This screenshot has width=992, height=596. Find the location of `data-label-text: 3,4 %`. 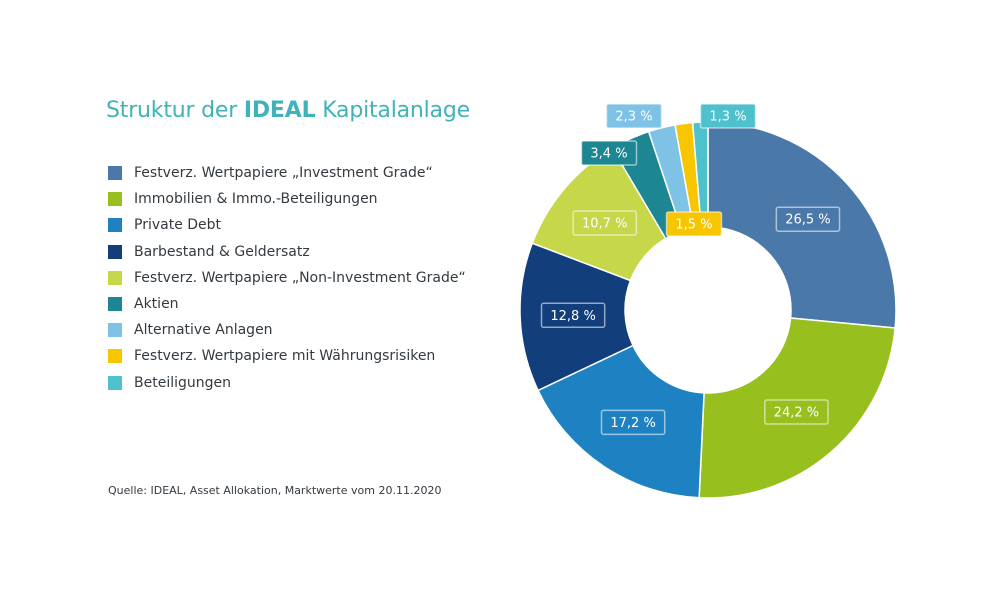

data-label-text: 3,4 % is located at coordinates (608, 154).